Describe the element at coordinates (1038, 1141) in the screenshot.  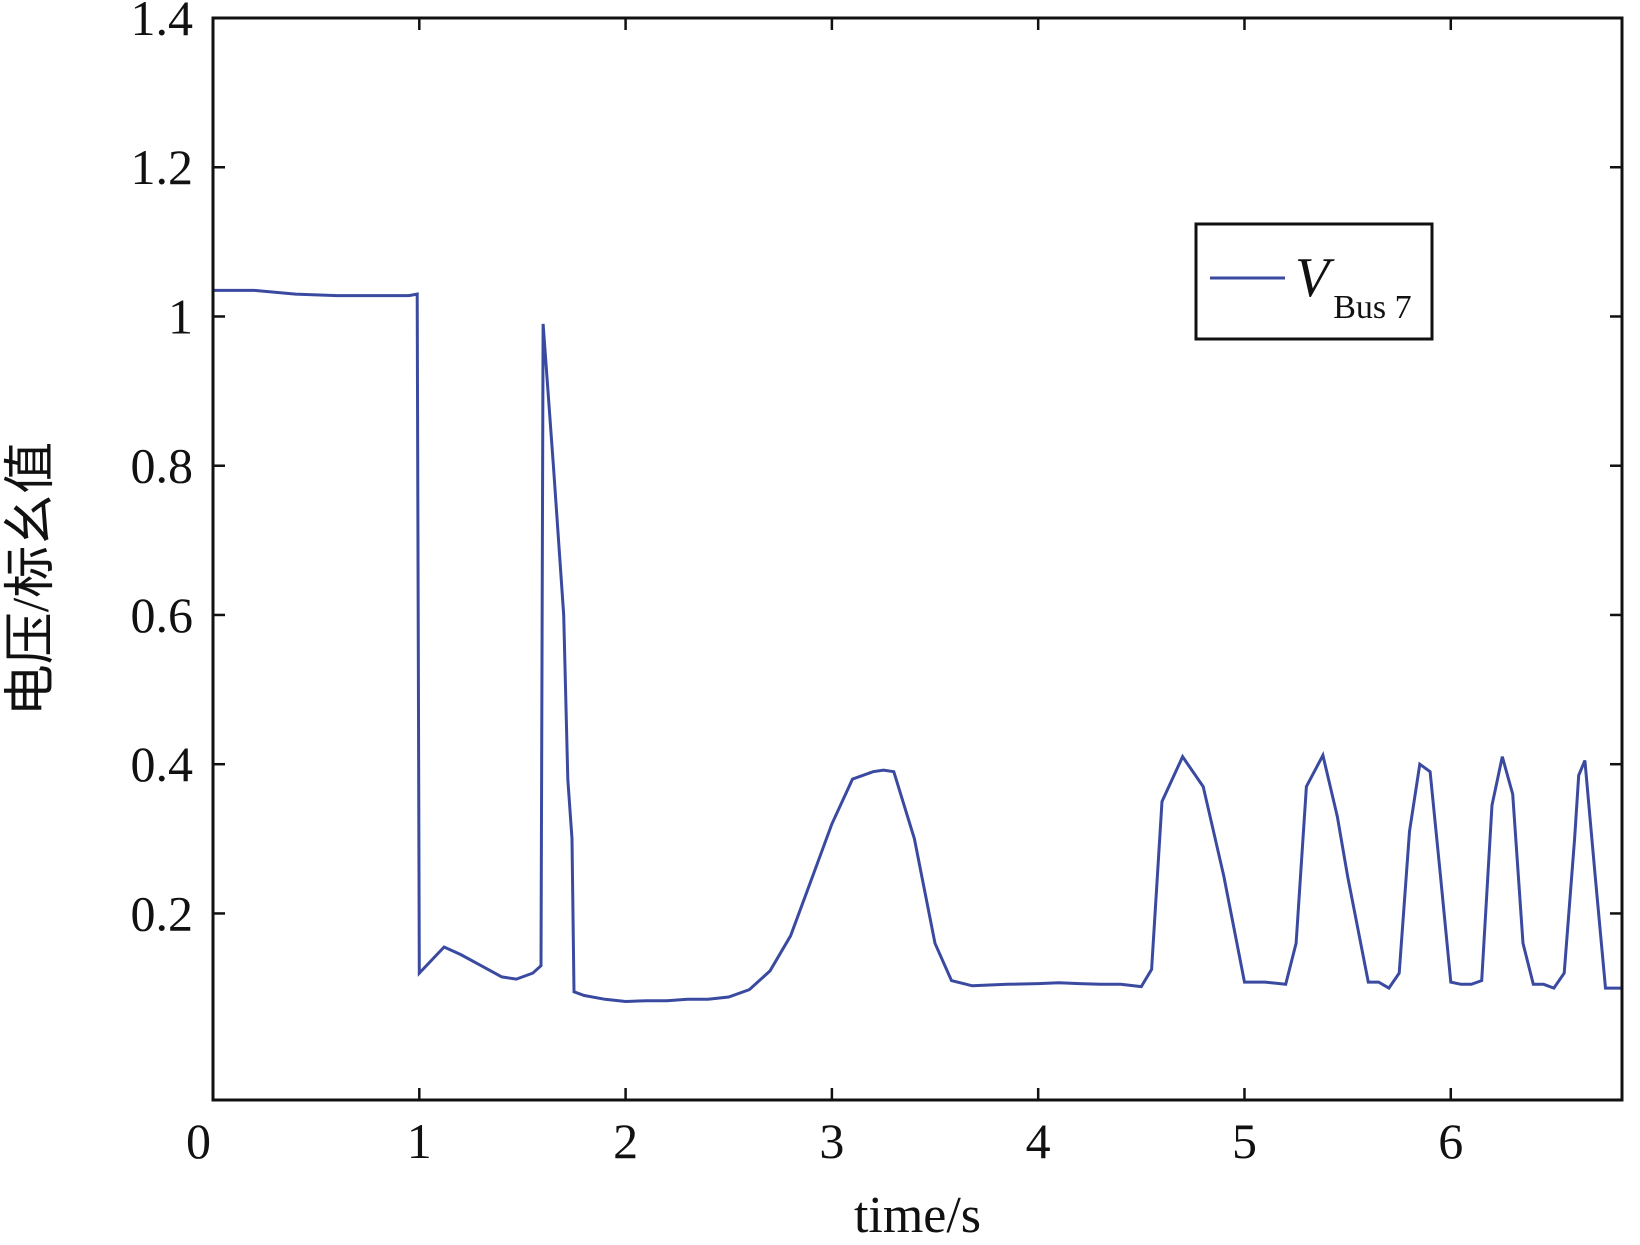
I see `x-tick-label: 4` at that location.